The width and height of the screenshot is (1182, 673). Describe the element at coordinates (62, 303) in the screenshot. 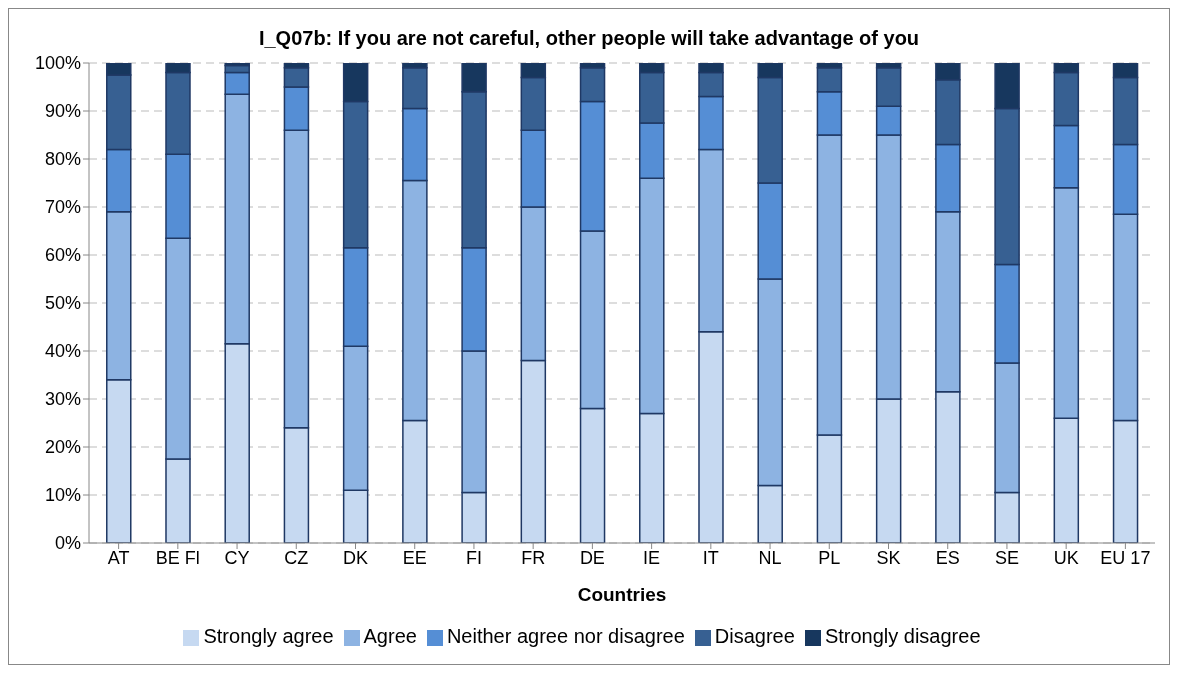

I see `y-tick-label: 50%` at that location.